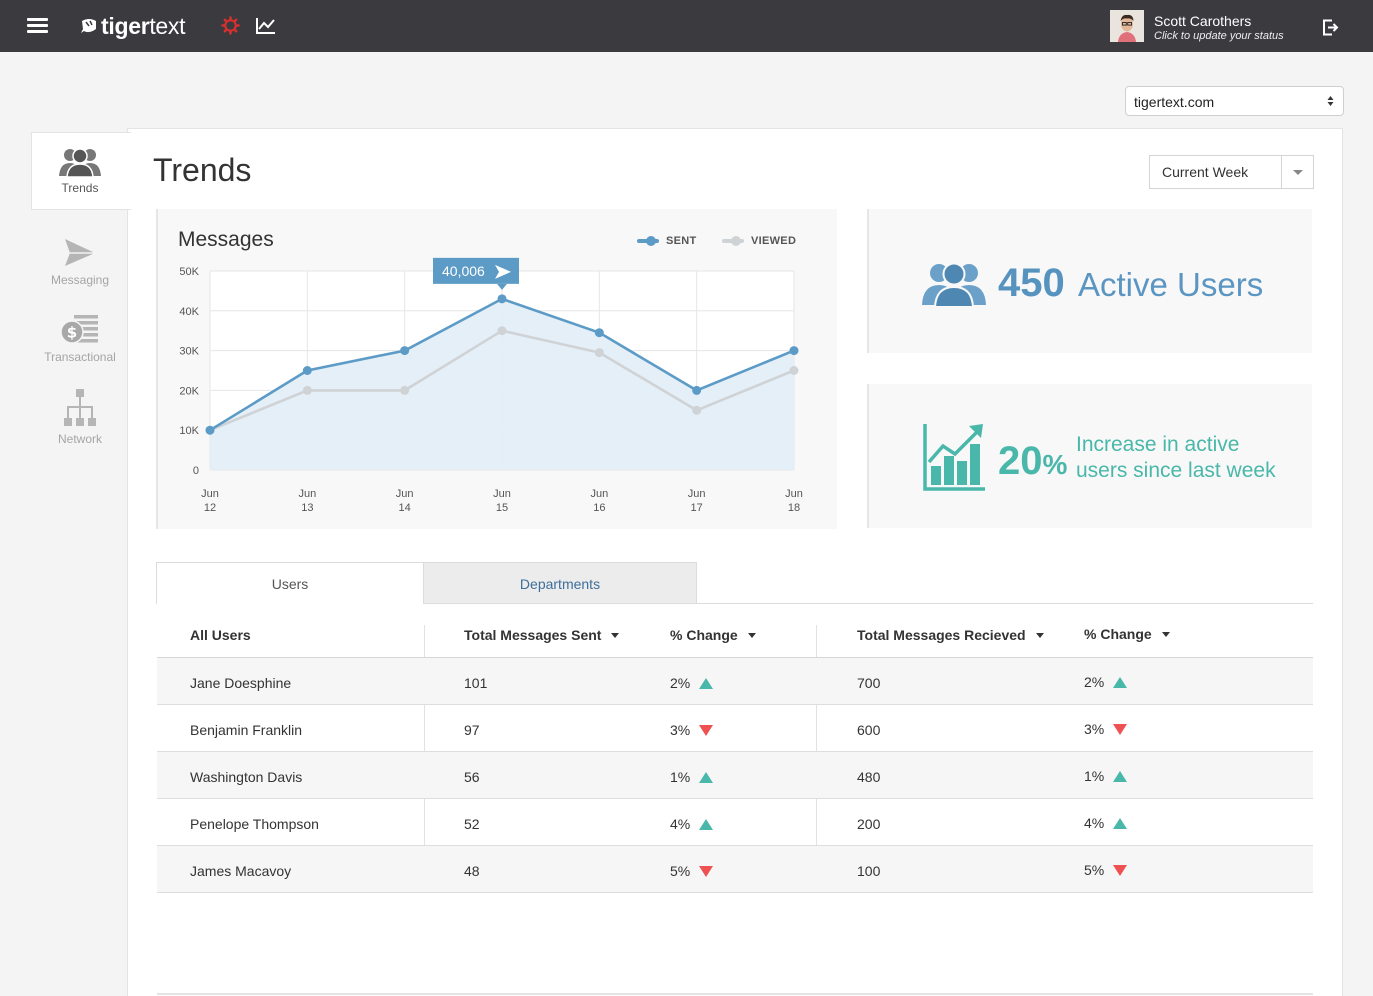 The height and width of the screenshot is (996, 1373). I want to click on tab-departments: Departments, so click(560, 583).